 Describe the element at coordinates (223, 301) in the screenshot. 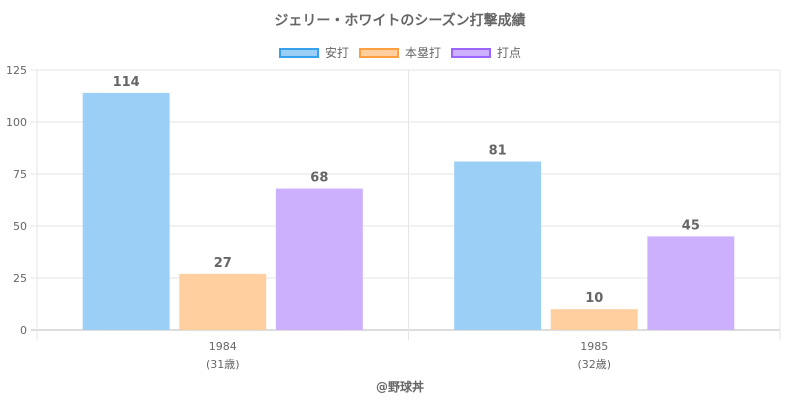

I see `bar-本塁打-1984` at that location.